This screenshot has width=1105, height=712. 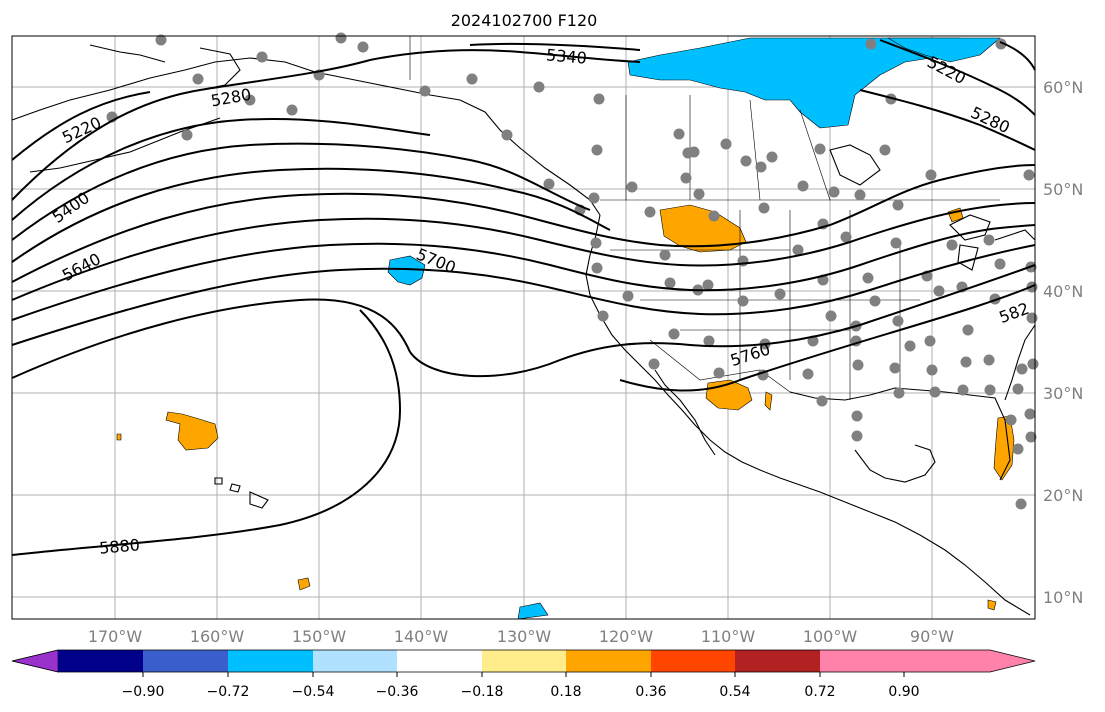 I want to click on colorbar-extend-min, so click(x=35, y=661).